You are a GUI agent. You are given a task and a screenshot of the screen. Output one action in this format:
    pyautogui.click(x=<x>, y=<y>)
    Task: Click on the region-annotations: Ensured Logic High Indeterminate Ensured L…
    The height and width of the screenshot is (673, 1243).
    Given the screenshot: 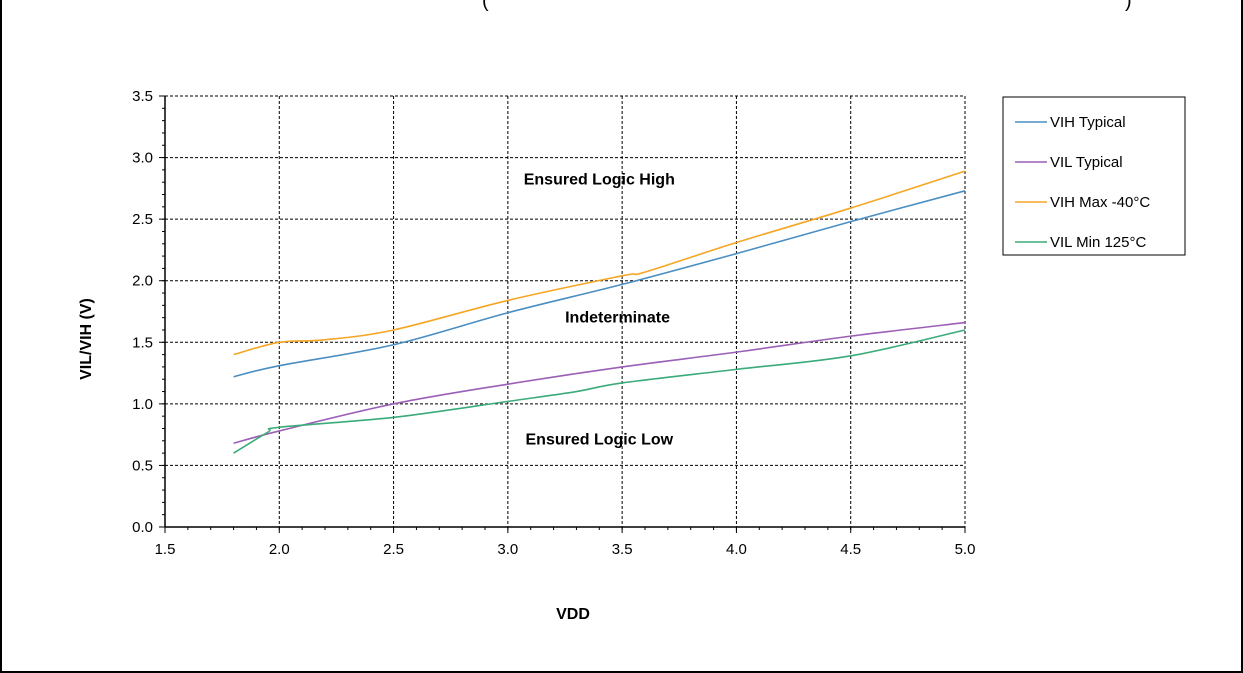 What is the action you would take?
    pyautogui.click(x=599, y=310)
    